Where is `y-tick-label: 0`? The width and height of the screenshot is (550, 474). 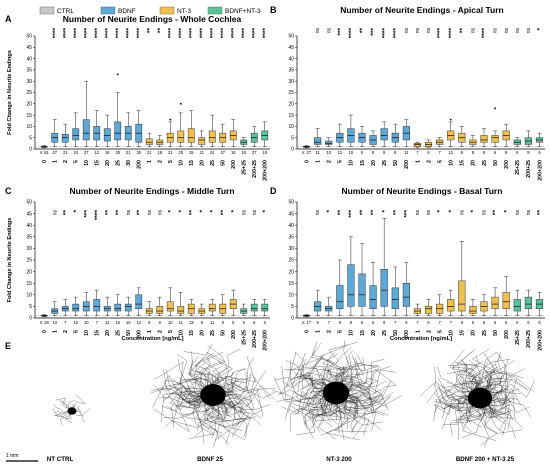 y-tick-label: 0 is located at coordinates (30, 150).